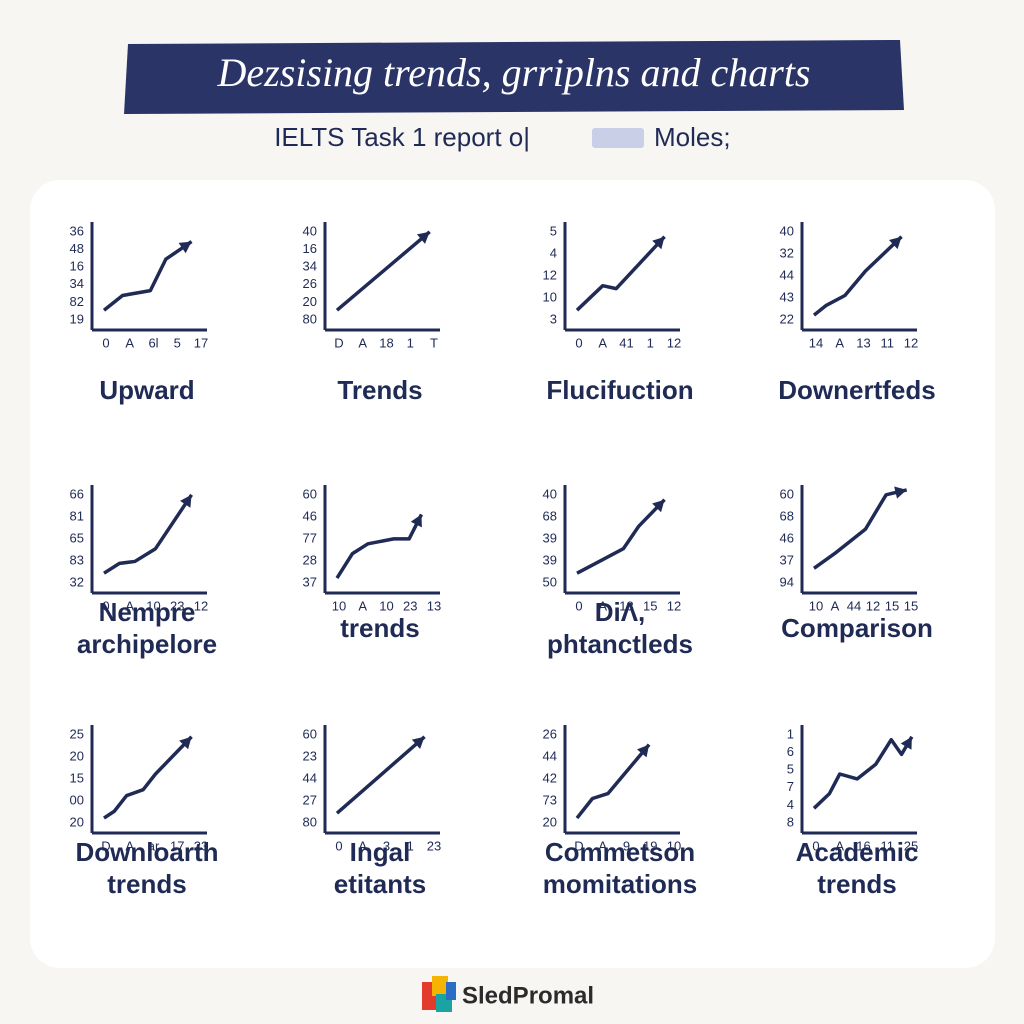 The image size is (1024, 1024). I want to click on y-tick-label: 77, so click(310, 537).